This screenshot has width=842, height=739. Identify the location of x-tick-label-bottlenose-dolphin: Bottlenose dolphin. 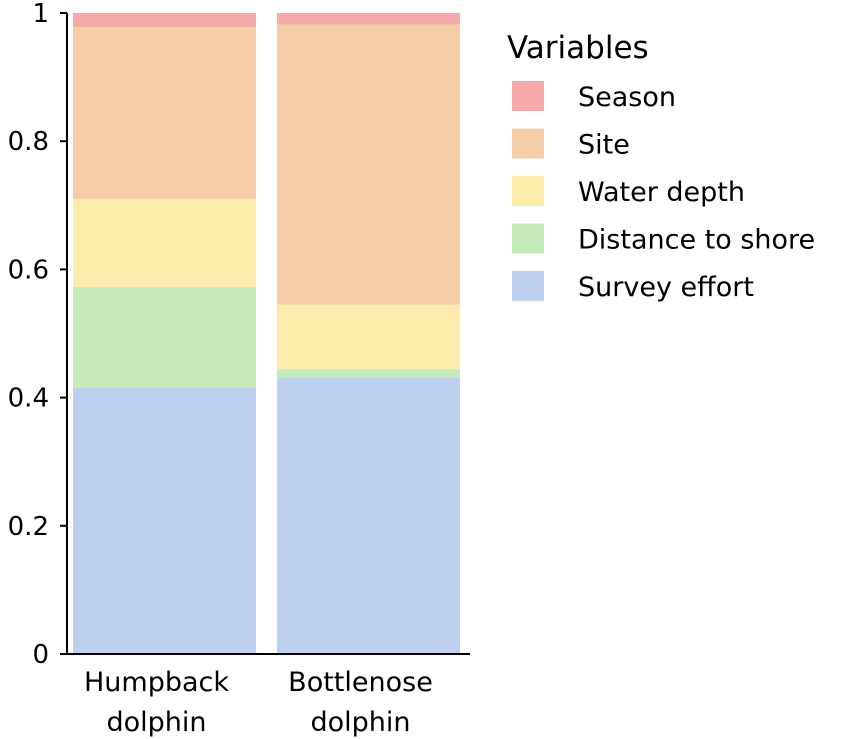
(360, 702).